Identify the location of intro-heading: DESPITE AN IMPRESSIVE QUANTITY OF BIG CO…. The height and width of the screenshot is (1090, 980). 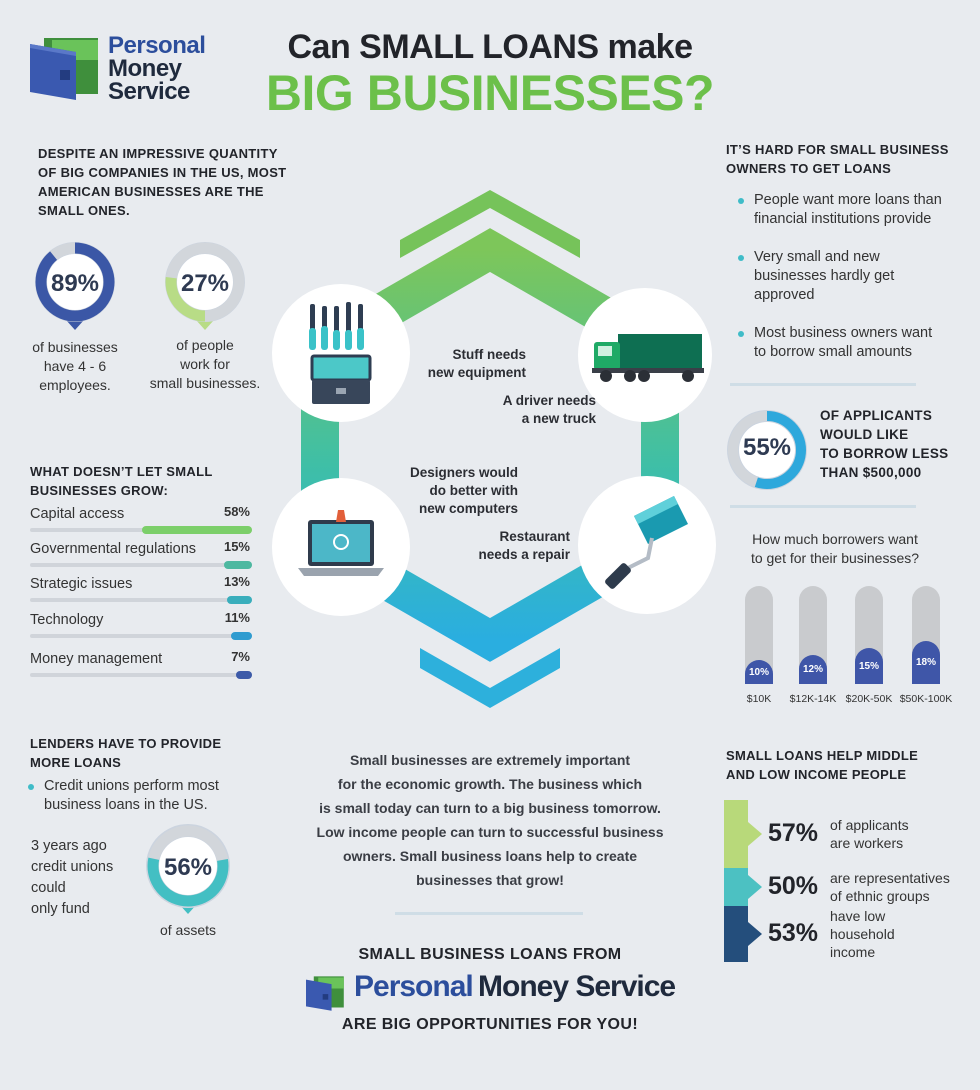
(162, 182).